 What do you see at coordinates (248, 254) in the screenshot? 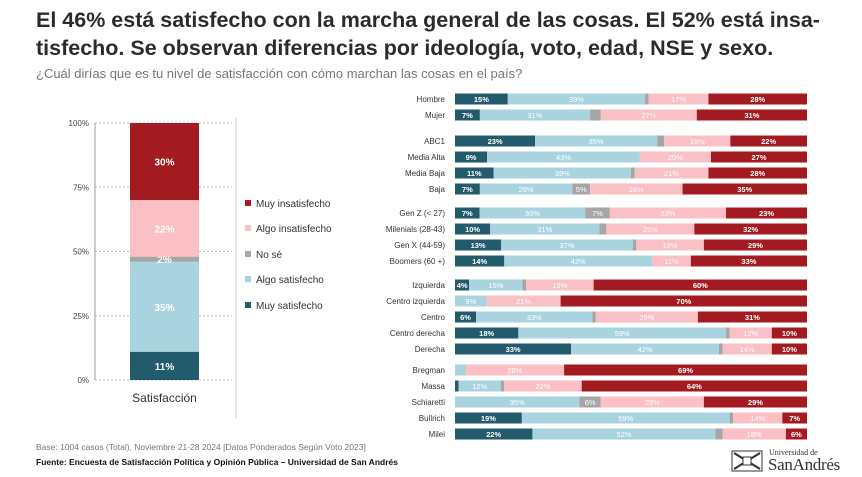
I see `legend-swatch-no-se` at bounding box center [248, 254].